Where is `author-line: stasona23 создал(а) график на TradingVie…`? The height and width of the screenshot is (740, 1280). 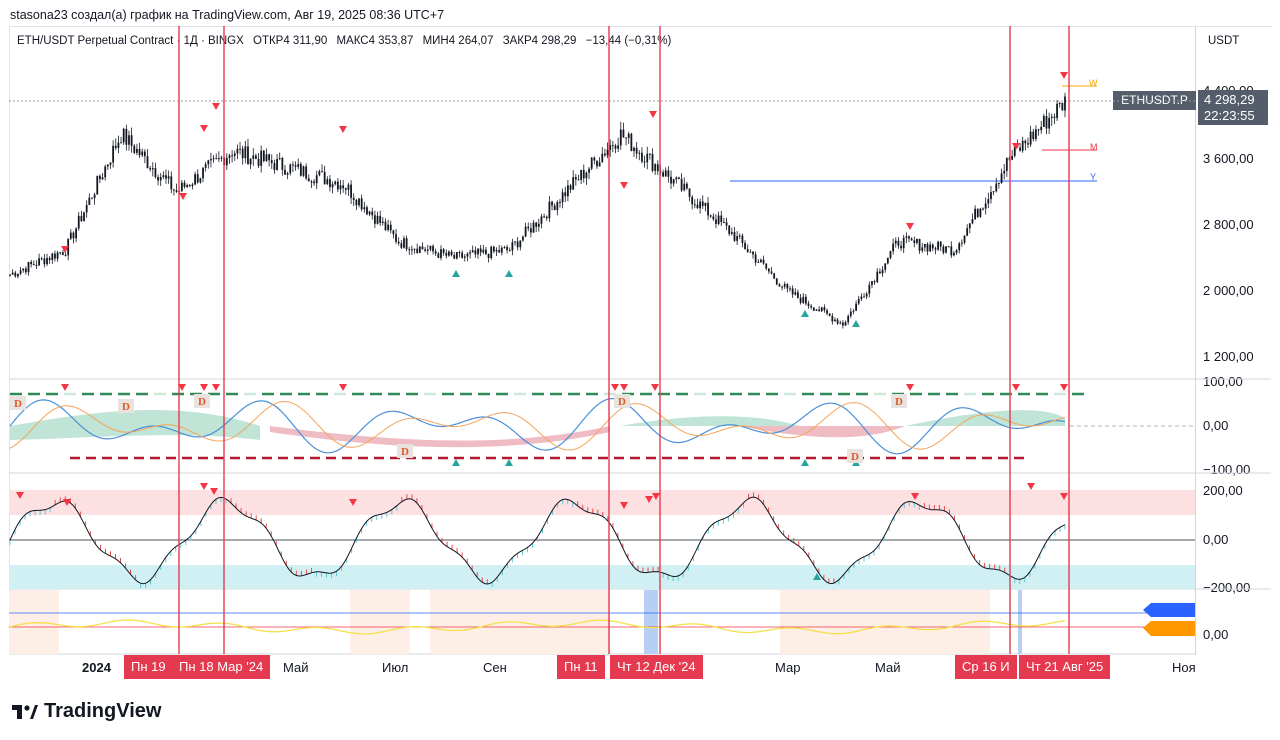
author-line: stasona23 создал(а) график на TradingVie… is located at coordinates (227, 15).